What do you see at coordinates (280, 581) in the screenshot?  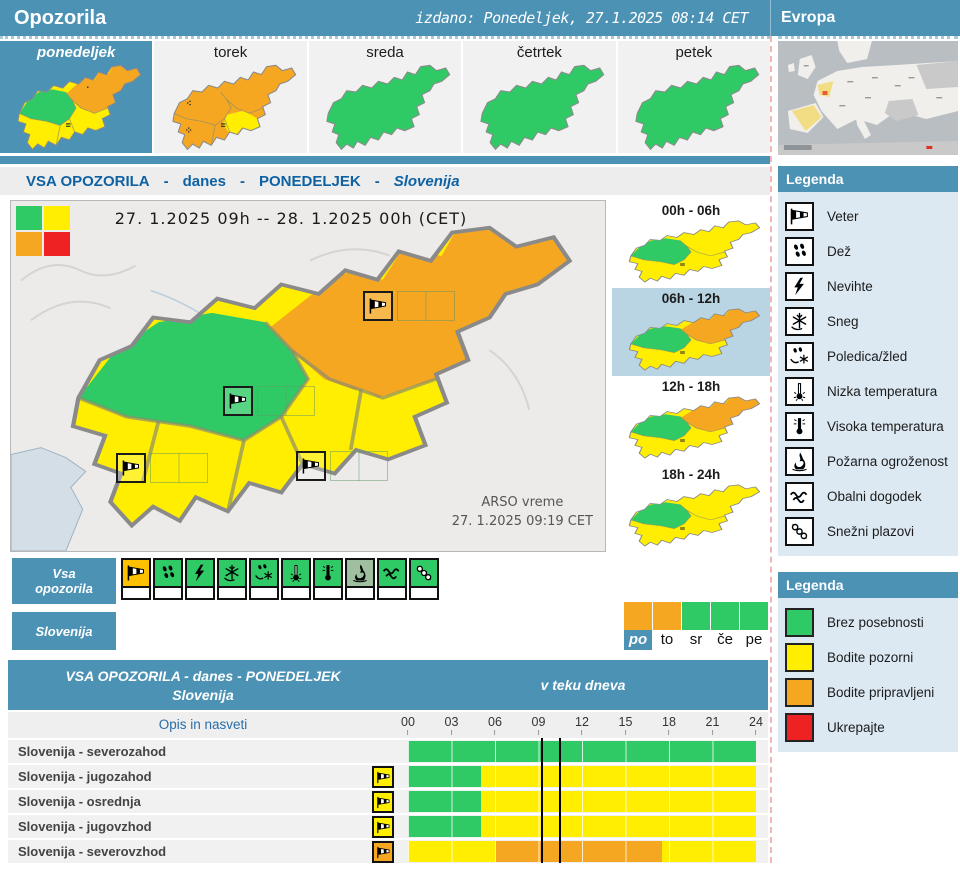 I see `warning-type-filter-strip` at bounding box center [280, 581].